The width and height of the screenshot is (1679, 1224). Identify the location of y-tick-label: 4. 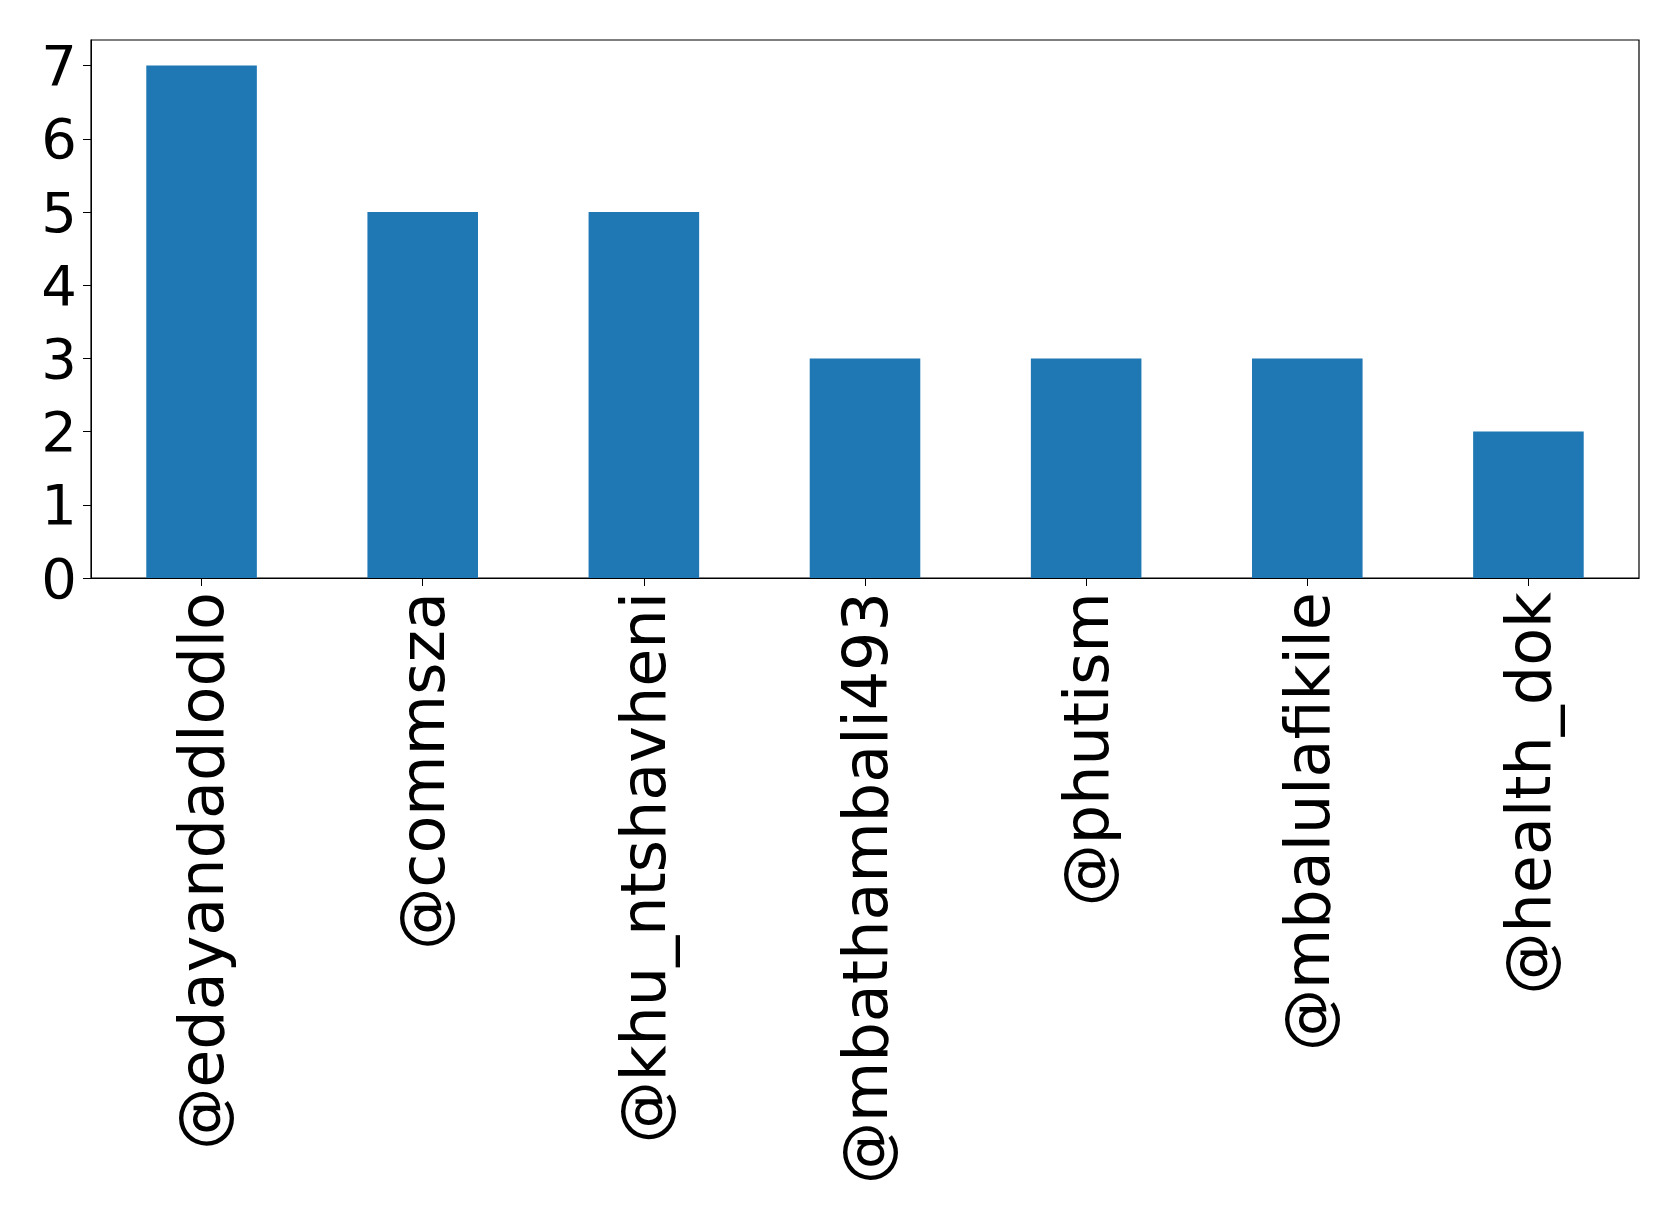
(59, 285).